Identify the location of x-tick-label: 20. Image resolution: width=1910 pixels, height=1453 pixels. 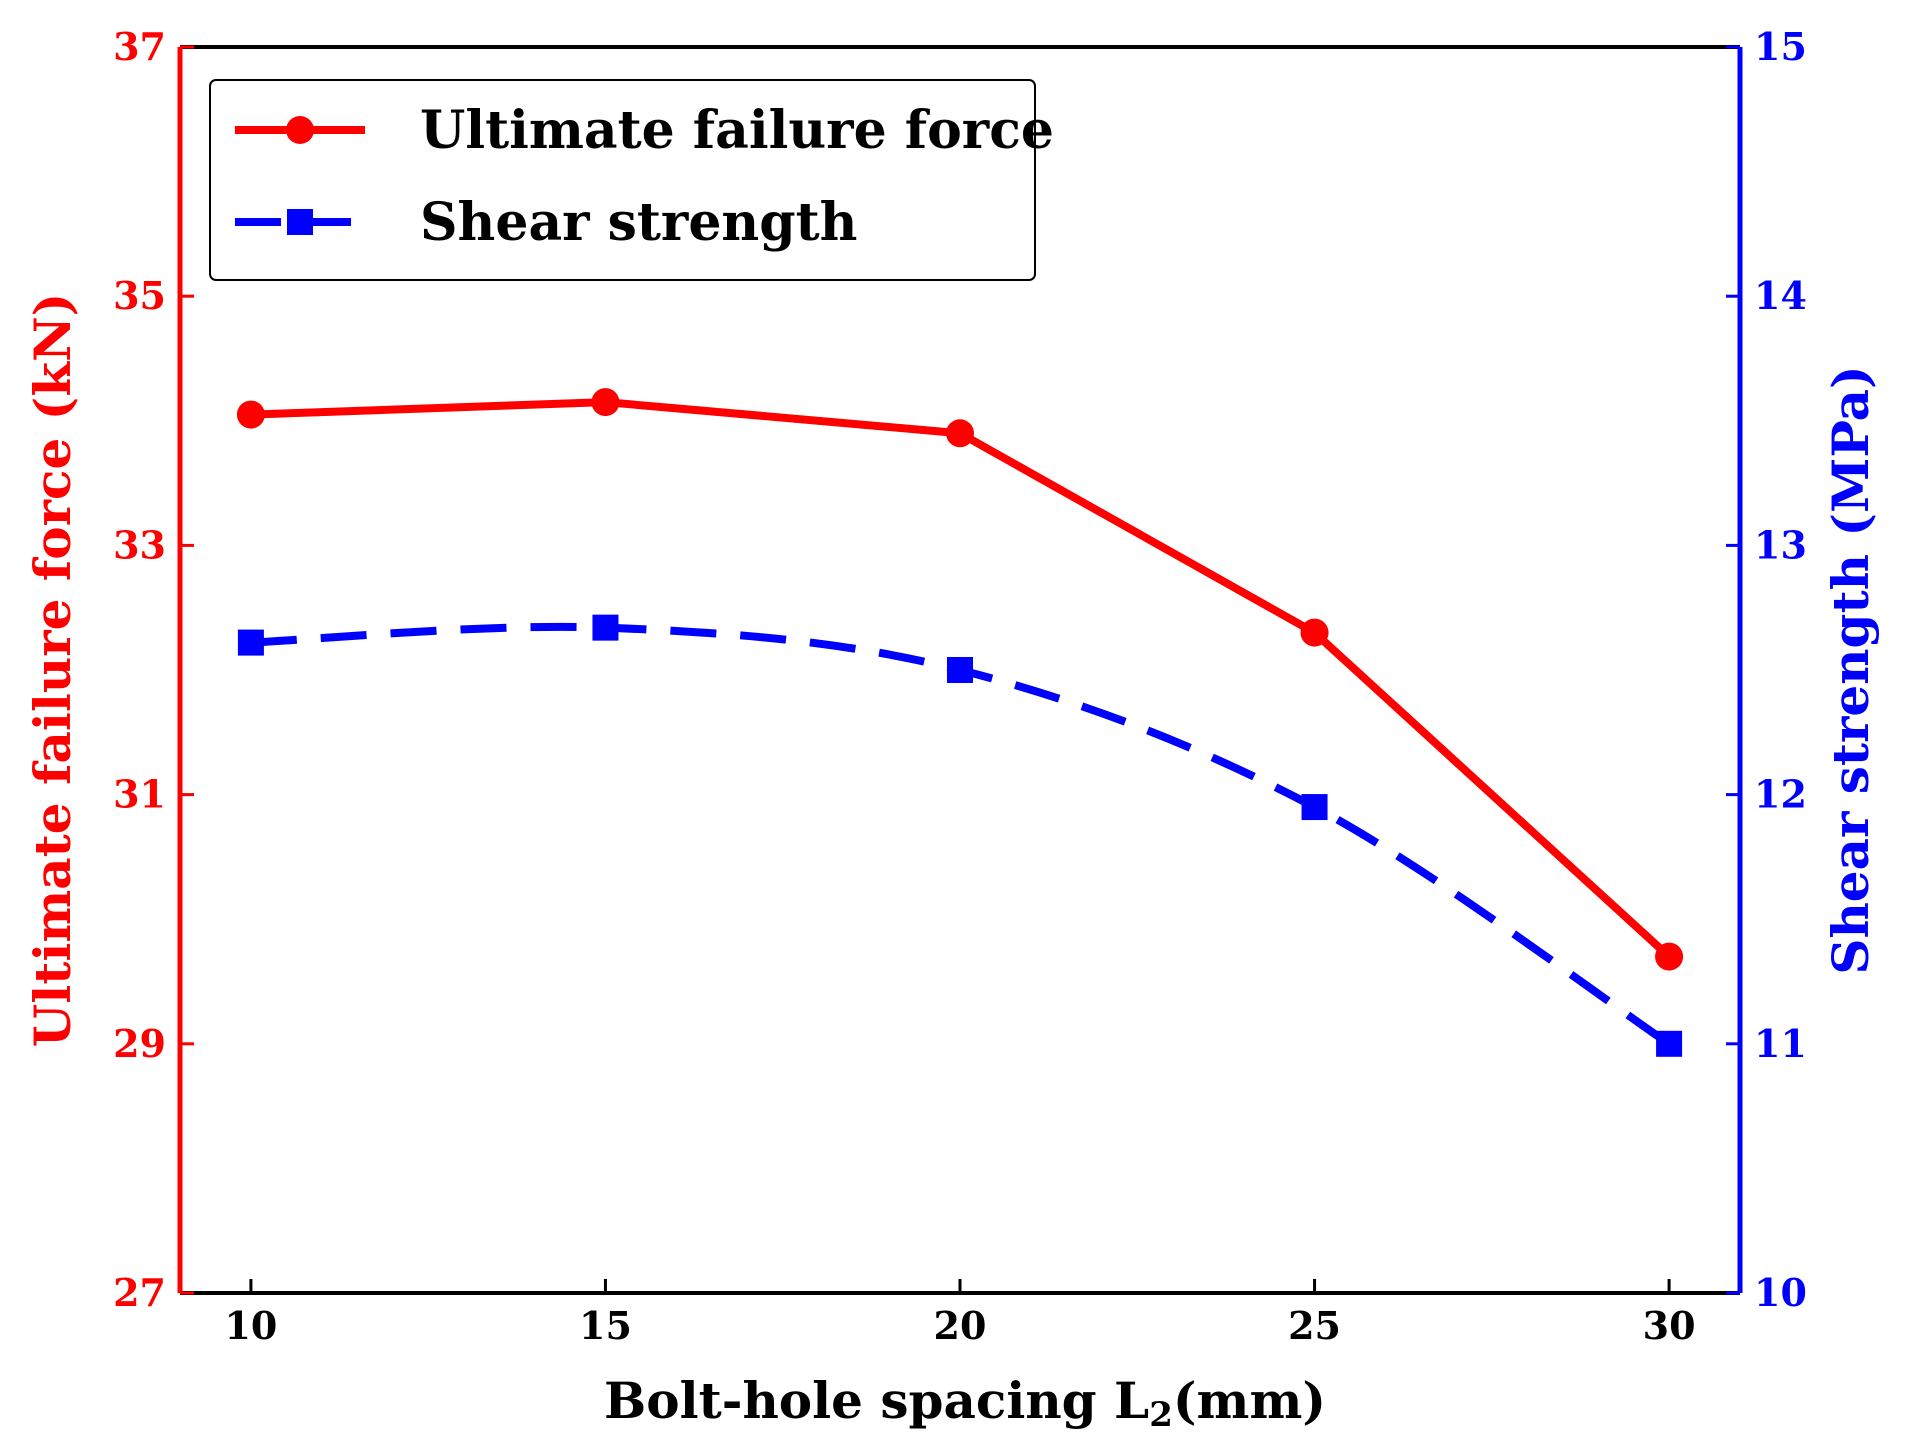
(960, 1325).